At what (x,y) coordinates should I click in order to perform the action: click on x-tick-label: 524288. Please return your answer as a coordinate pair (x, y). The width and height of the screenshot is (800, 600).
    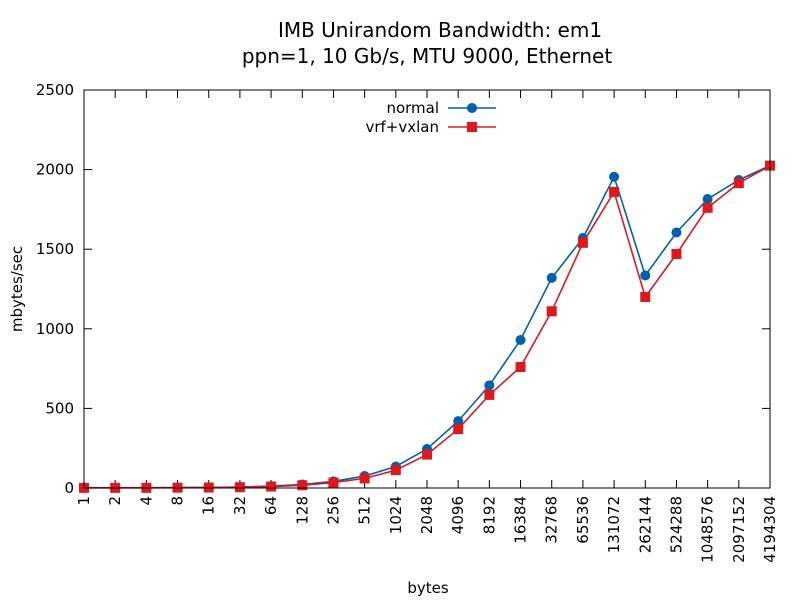
    Looking at the image, I should click on (676, 524).